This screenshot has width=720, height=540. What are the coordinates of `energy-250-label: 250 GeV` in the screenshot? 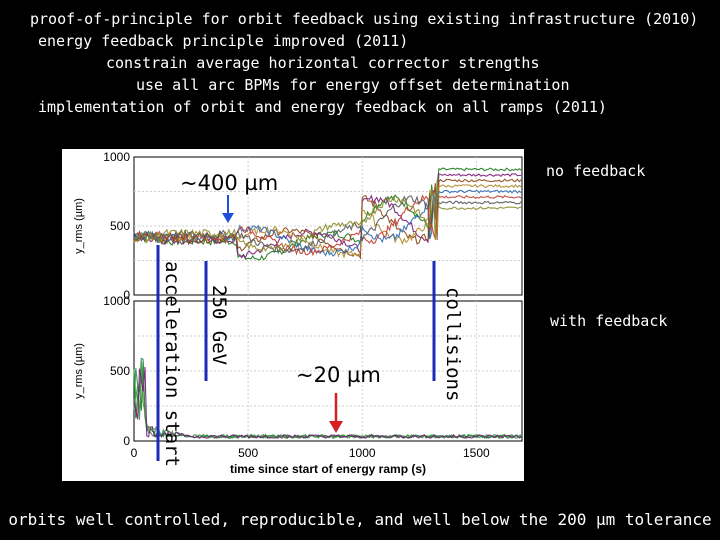 It's located at (219, 325).